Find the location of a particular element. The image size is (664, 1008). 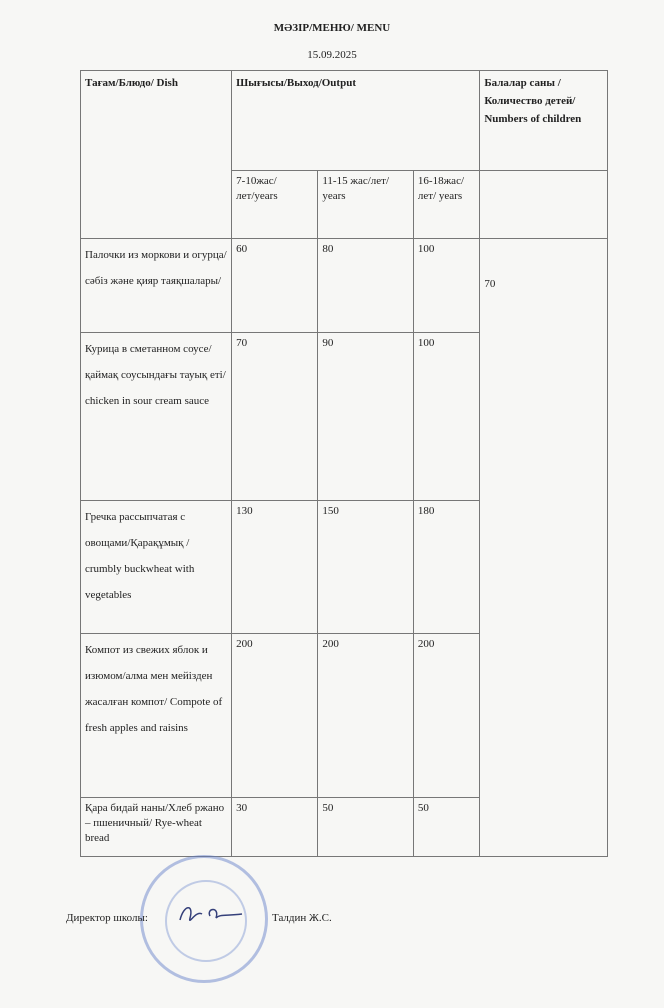

value-cell: 150 is located at coordinates (365, 567).